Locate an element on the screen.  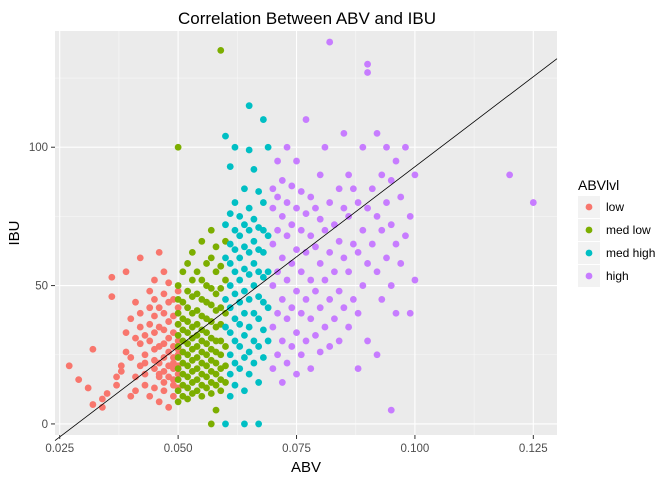
legend: ABVlvl low med low med high high is located at coordinates (616, 232).